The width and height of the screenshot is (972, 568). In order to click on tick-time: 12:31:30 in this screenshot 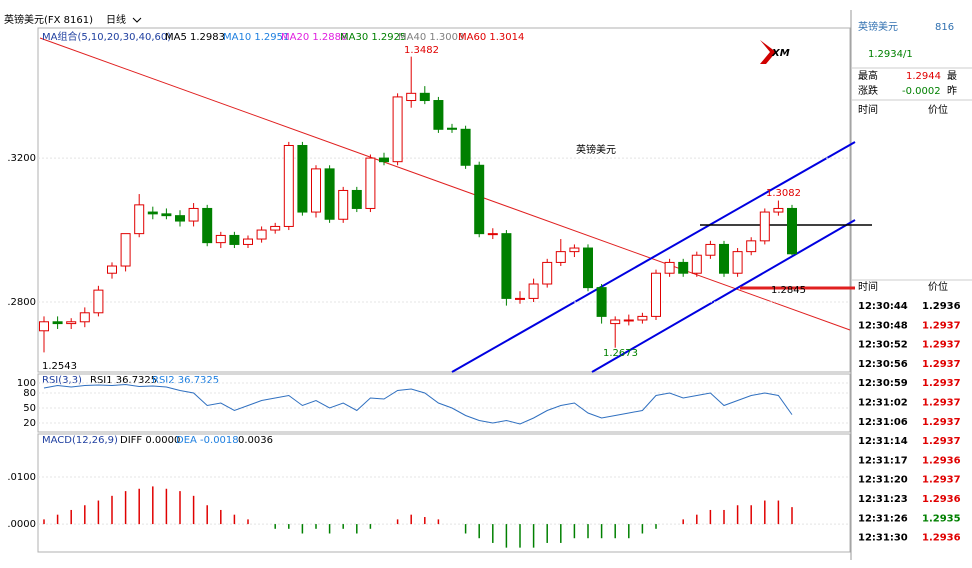, I will do `click(883, 538)`.